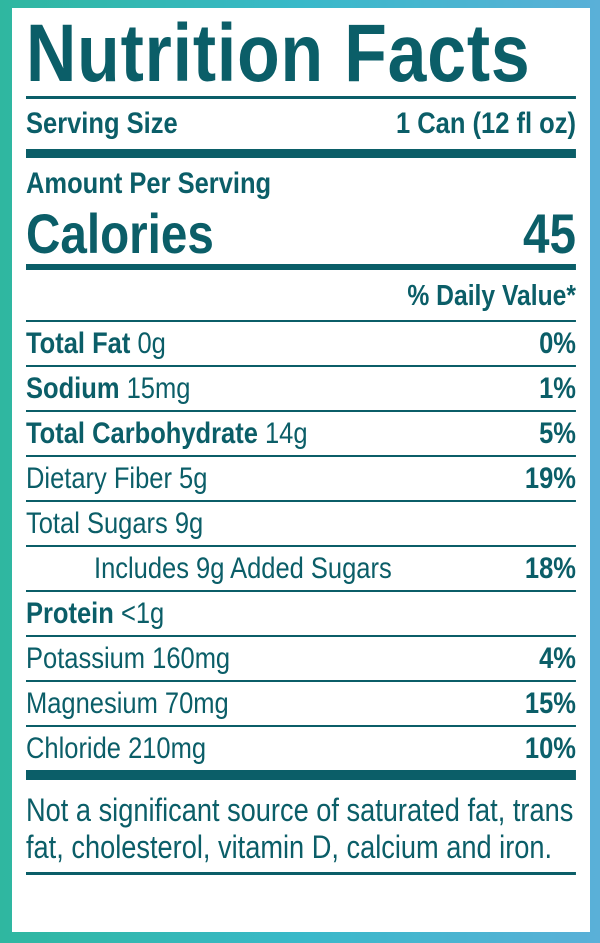  What do you see at coordinates (120, 233) in the screenshot?
I see `calories-label: Calories` at bounding box center [120, 233].